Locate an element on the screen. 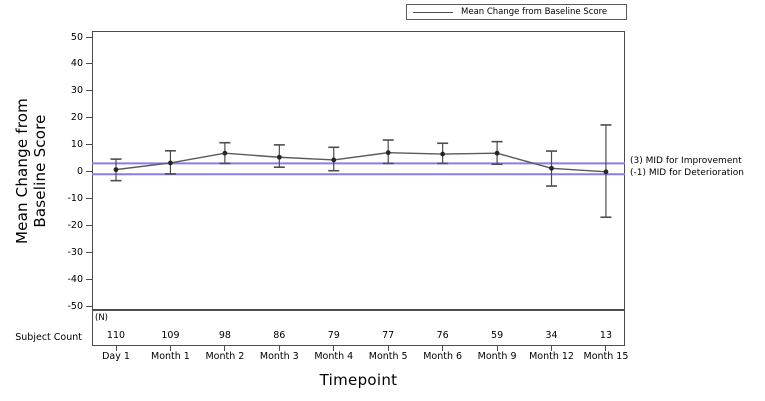 This screenshot has width=765, height=401. refline-label-improvement: (3) MID for Improvement is located at coordinates (686, 161).